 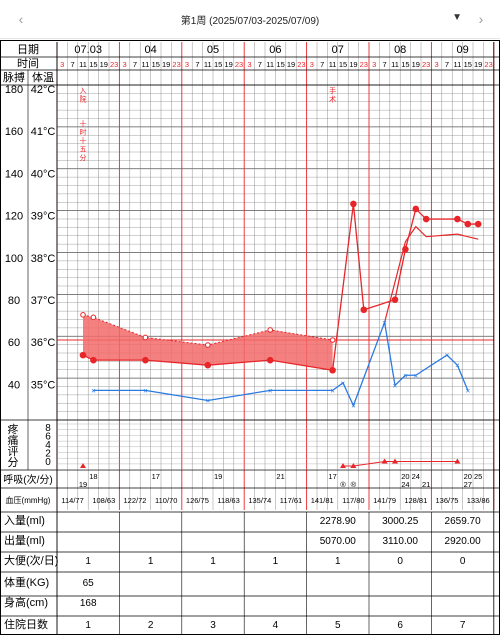 What do you see at coordinates (28, 49) in the screenshot?
I see `date-label: 日期` at bounding box center [28, 49].